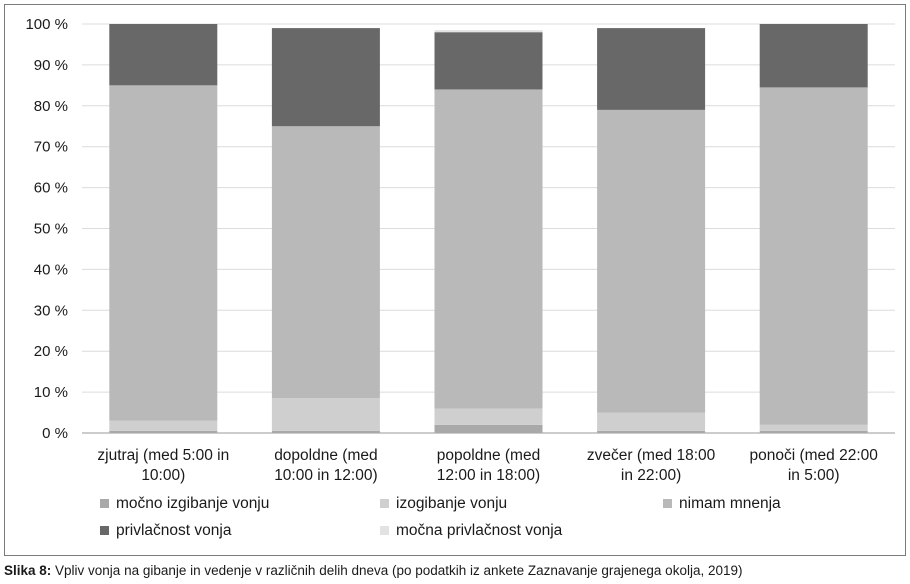 The width and height of the screenshot is (910, 584). What do you see at coordinates (325, 465) in the screenshot?
I see `x-tick-label: dopoldne (med 10:00 in 12:00)` at bounding box center [325, 465].